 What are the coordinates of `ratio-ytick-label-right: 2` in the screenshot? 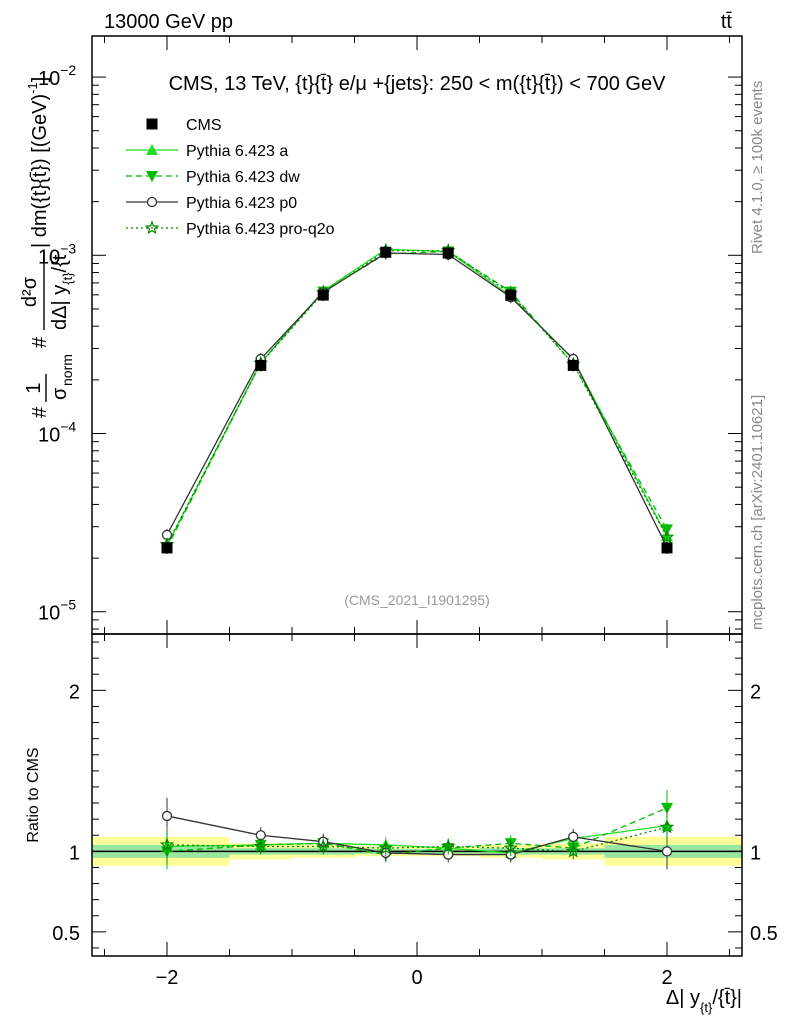 It's located at (755, 692).